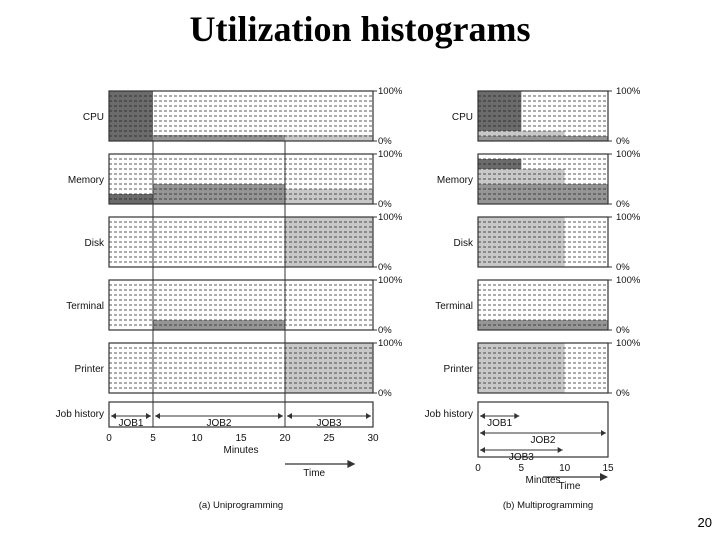  What do you see at coordinates (548, 505) in the screenshot?
I see `panel-caption: (b) Multiprogramming` at bounding box center [548, 505].